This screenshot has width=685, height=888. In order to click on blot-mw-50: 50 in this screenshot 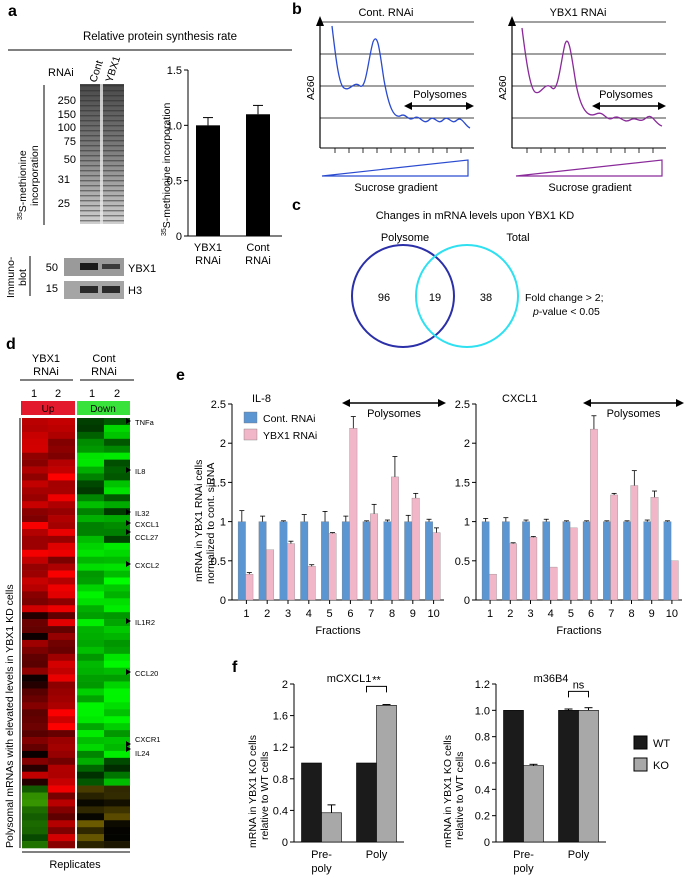, I will do `click(52, 268)`.